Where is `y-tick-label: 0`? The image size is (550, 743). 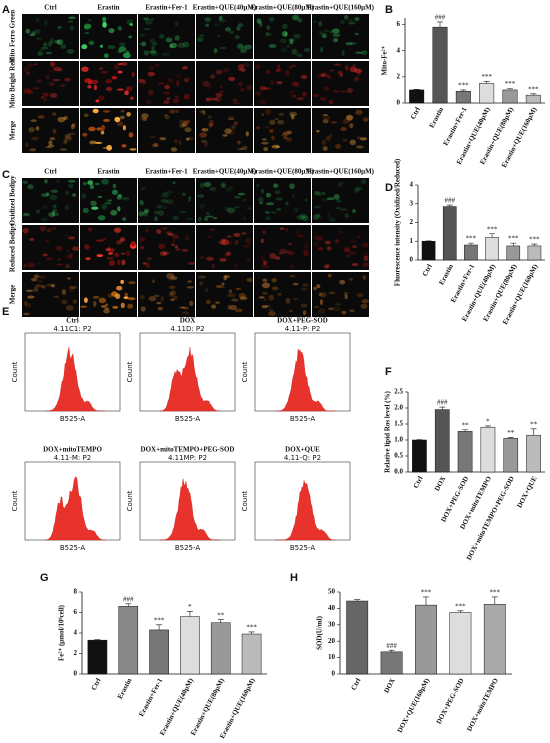 y-tick-label: 0 is located at coordinates (76, 674).